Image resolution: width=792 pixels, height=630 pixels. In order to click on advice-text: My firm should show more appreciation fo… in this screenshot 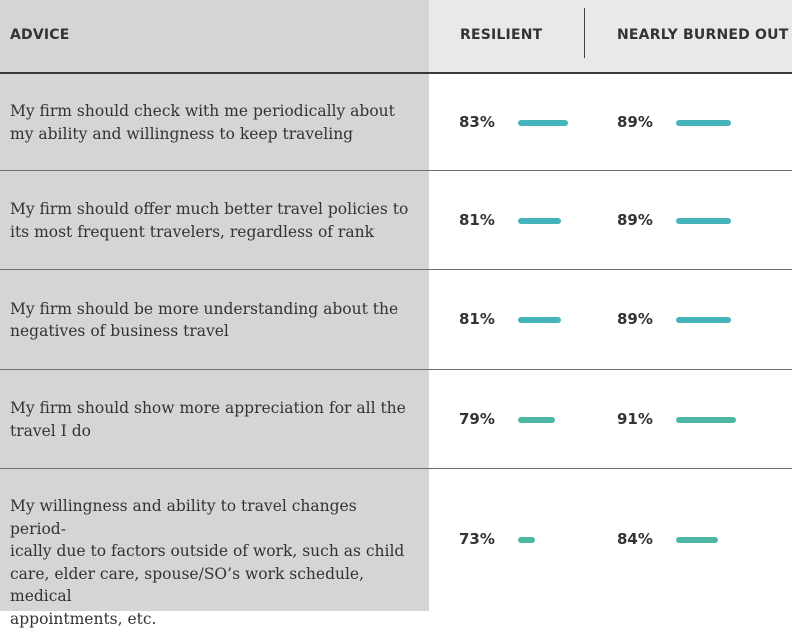, I will do `click(208, 419)`.